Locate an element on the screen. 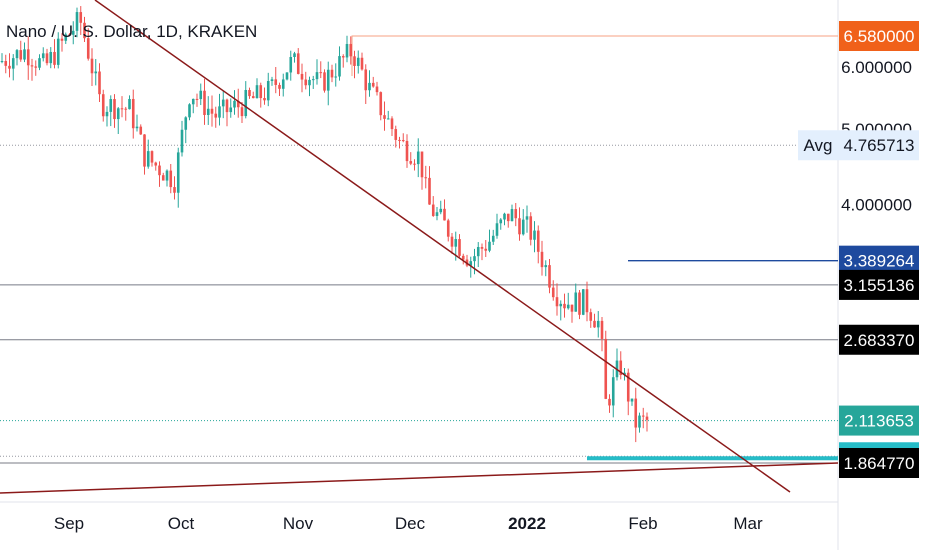 The image size is (932, 555). price-label-level-1: 3.155136 is located at coordinates (879, 284).